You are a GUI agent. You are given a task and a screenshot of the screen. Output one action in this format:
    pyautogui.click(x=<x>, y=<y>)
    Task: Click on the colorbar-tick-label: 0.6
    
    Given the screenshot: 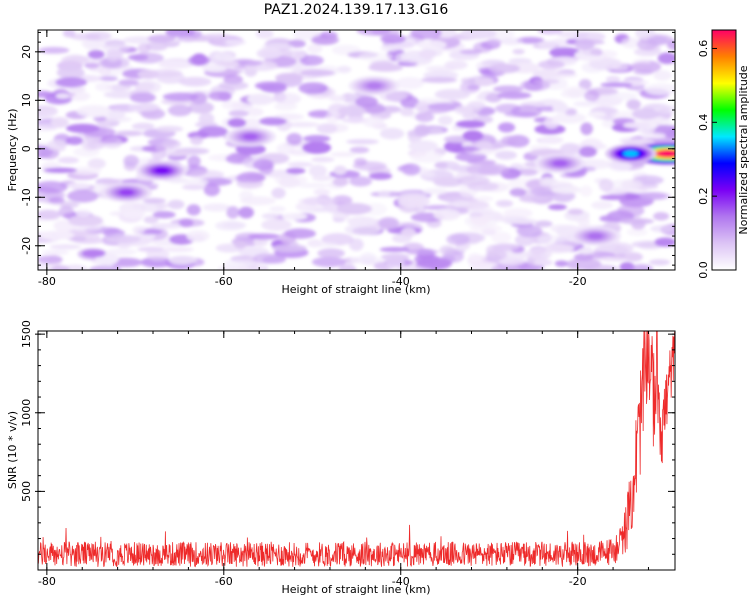 What is the action you would take?
    pyautogui.click(x=703, y=49)
    